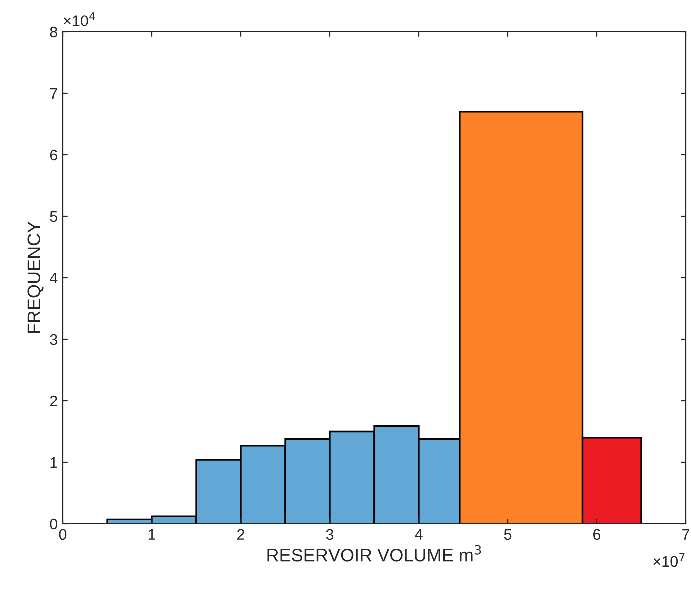 The image size is (691, 594). I want to click on y-tick-label: 6, so click(54, 155).